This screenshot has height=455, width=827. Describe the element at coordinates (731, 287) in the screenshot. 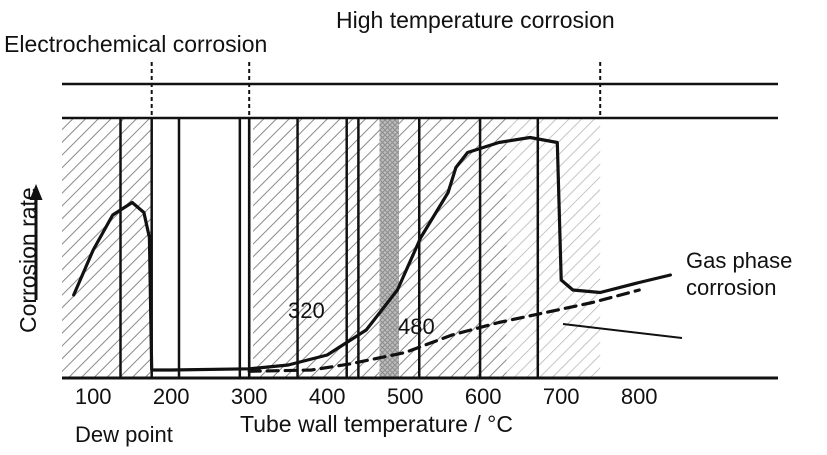

I see `gas-phase-label-line2: corrosion` at that location.